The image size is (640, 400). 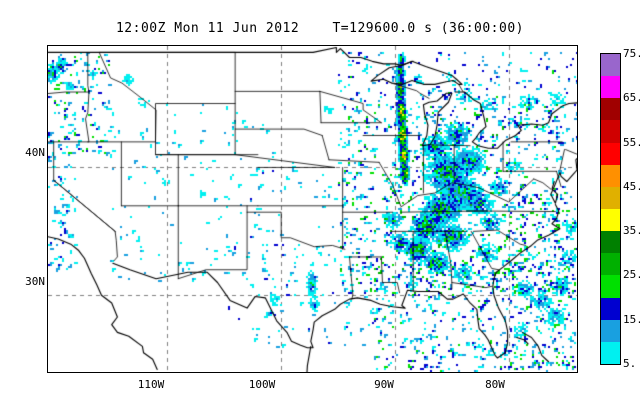 What do you see at coordinates (631, 231) in the screenshot?
I see `colorbar-tick-35: 35.` at bounding box center [631, 231].